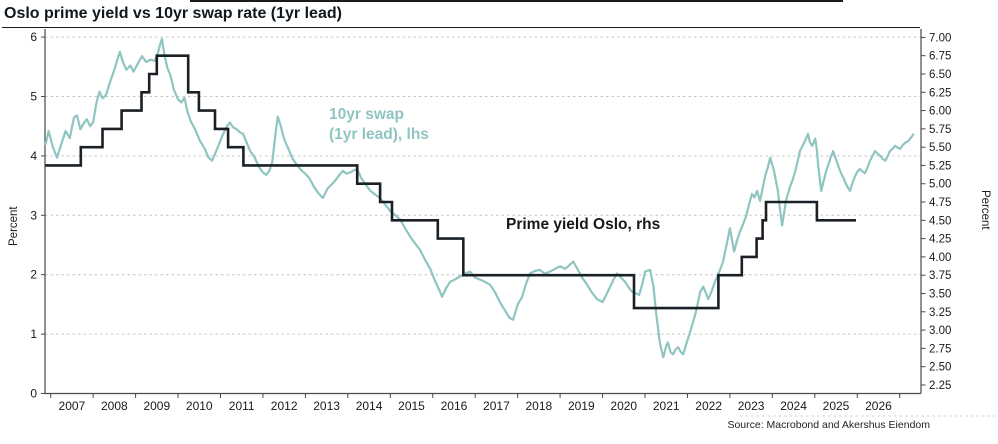 The height and width of the screenshot is (444, 998). I want to click on left-axis-title: Percent, so click(14, 226).